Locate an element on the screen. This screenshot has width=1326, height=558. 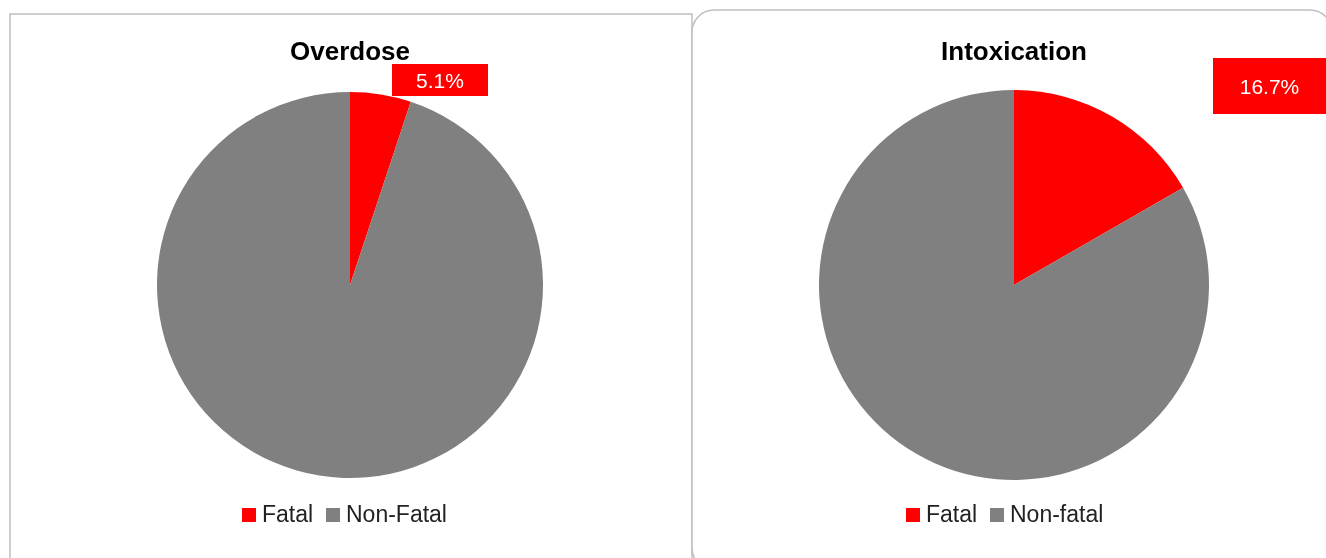
chart-title: Overdose is located at coordinates (350, 51).